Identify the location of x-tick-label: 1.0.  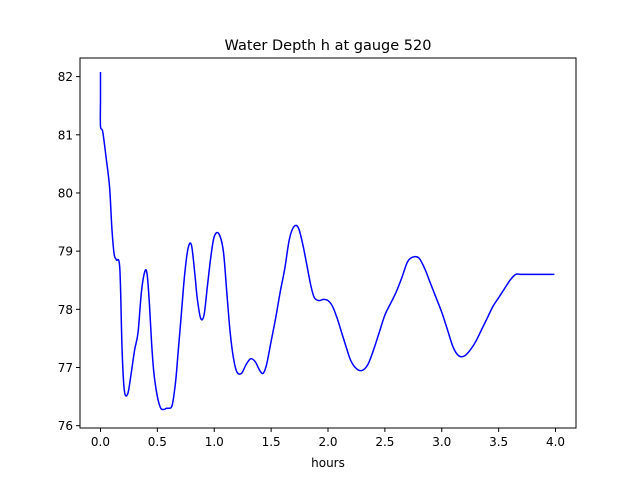
(214, 442).